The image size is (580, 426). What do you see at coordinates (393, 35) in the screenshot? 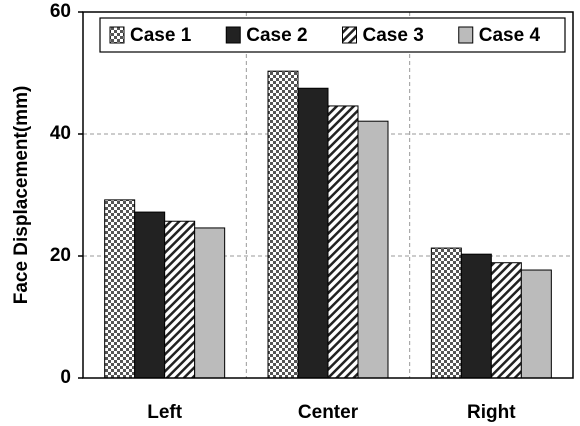
I see `legend-label: Case 3` at bounding box center [393, 35].